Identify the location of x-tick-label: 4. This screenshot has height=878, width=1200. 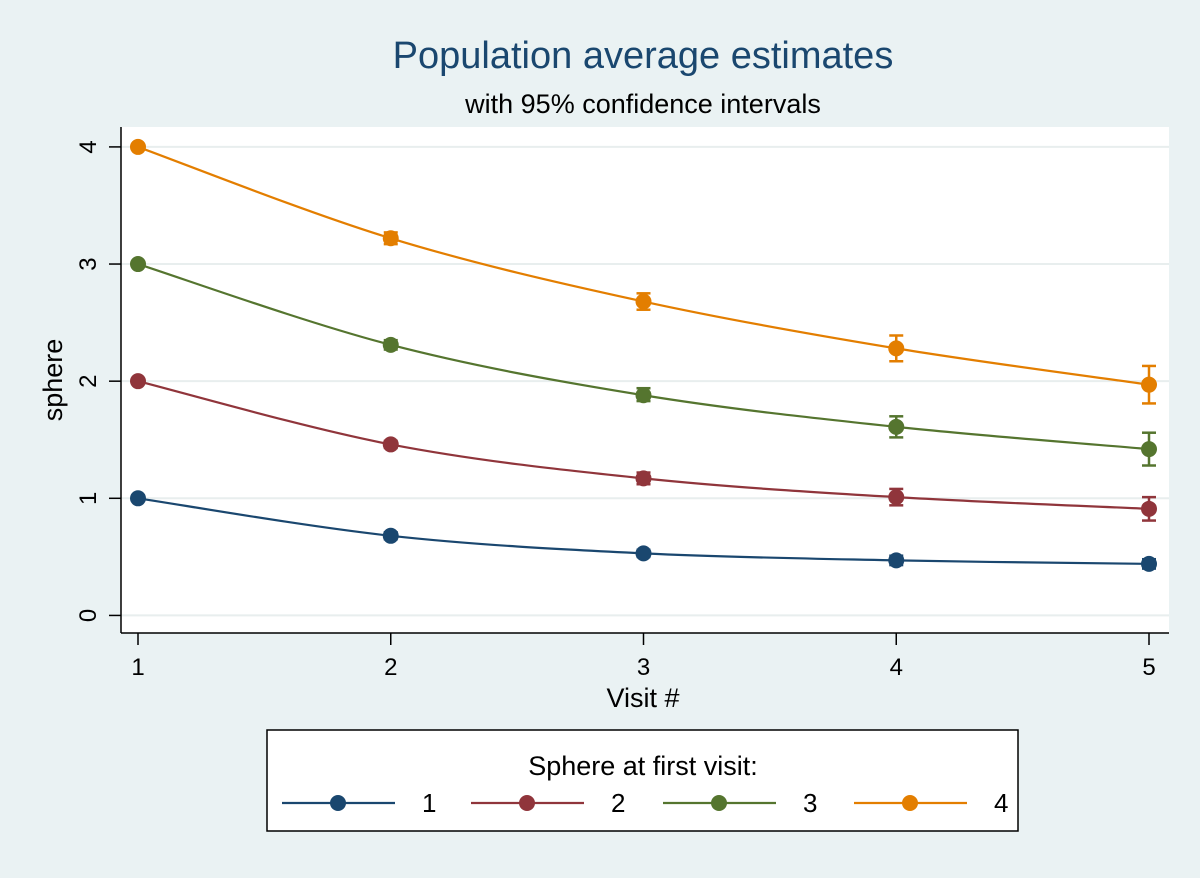
(896, 667).